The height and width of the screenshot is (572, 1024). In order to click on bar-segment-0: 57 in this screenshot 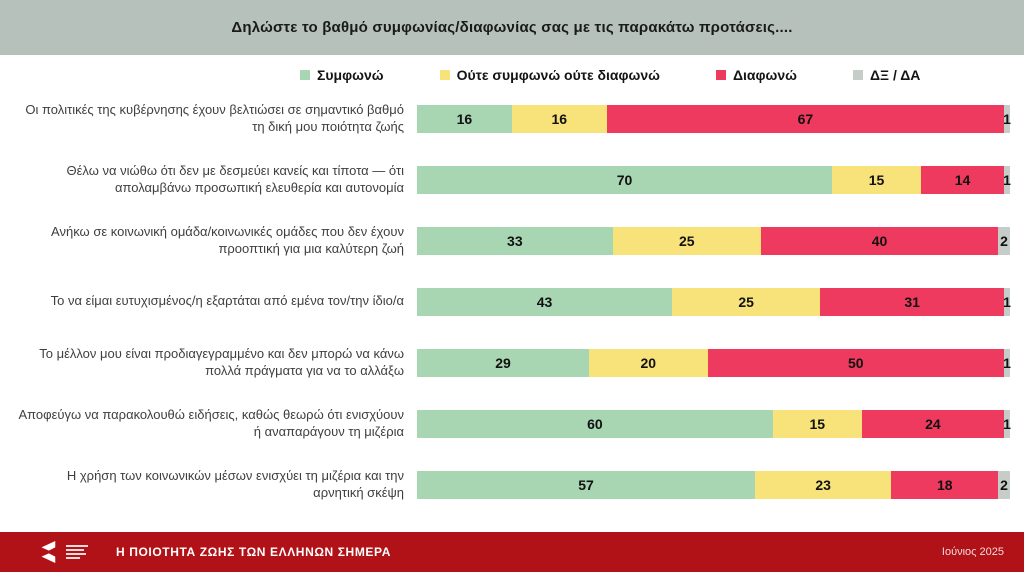, I will do `click(586, 484)`.